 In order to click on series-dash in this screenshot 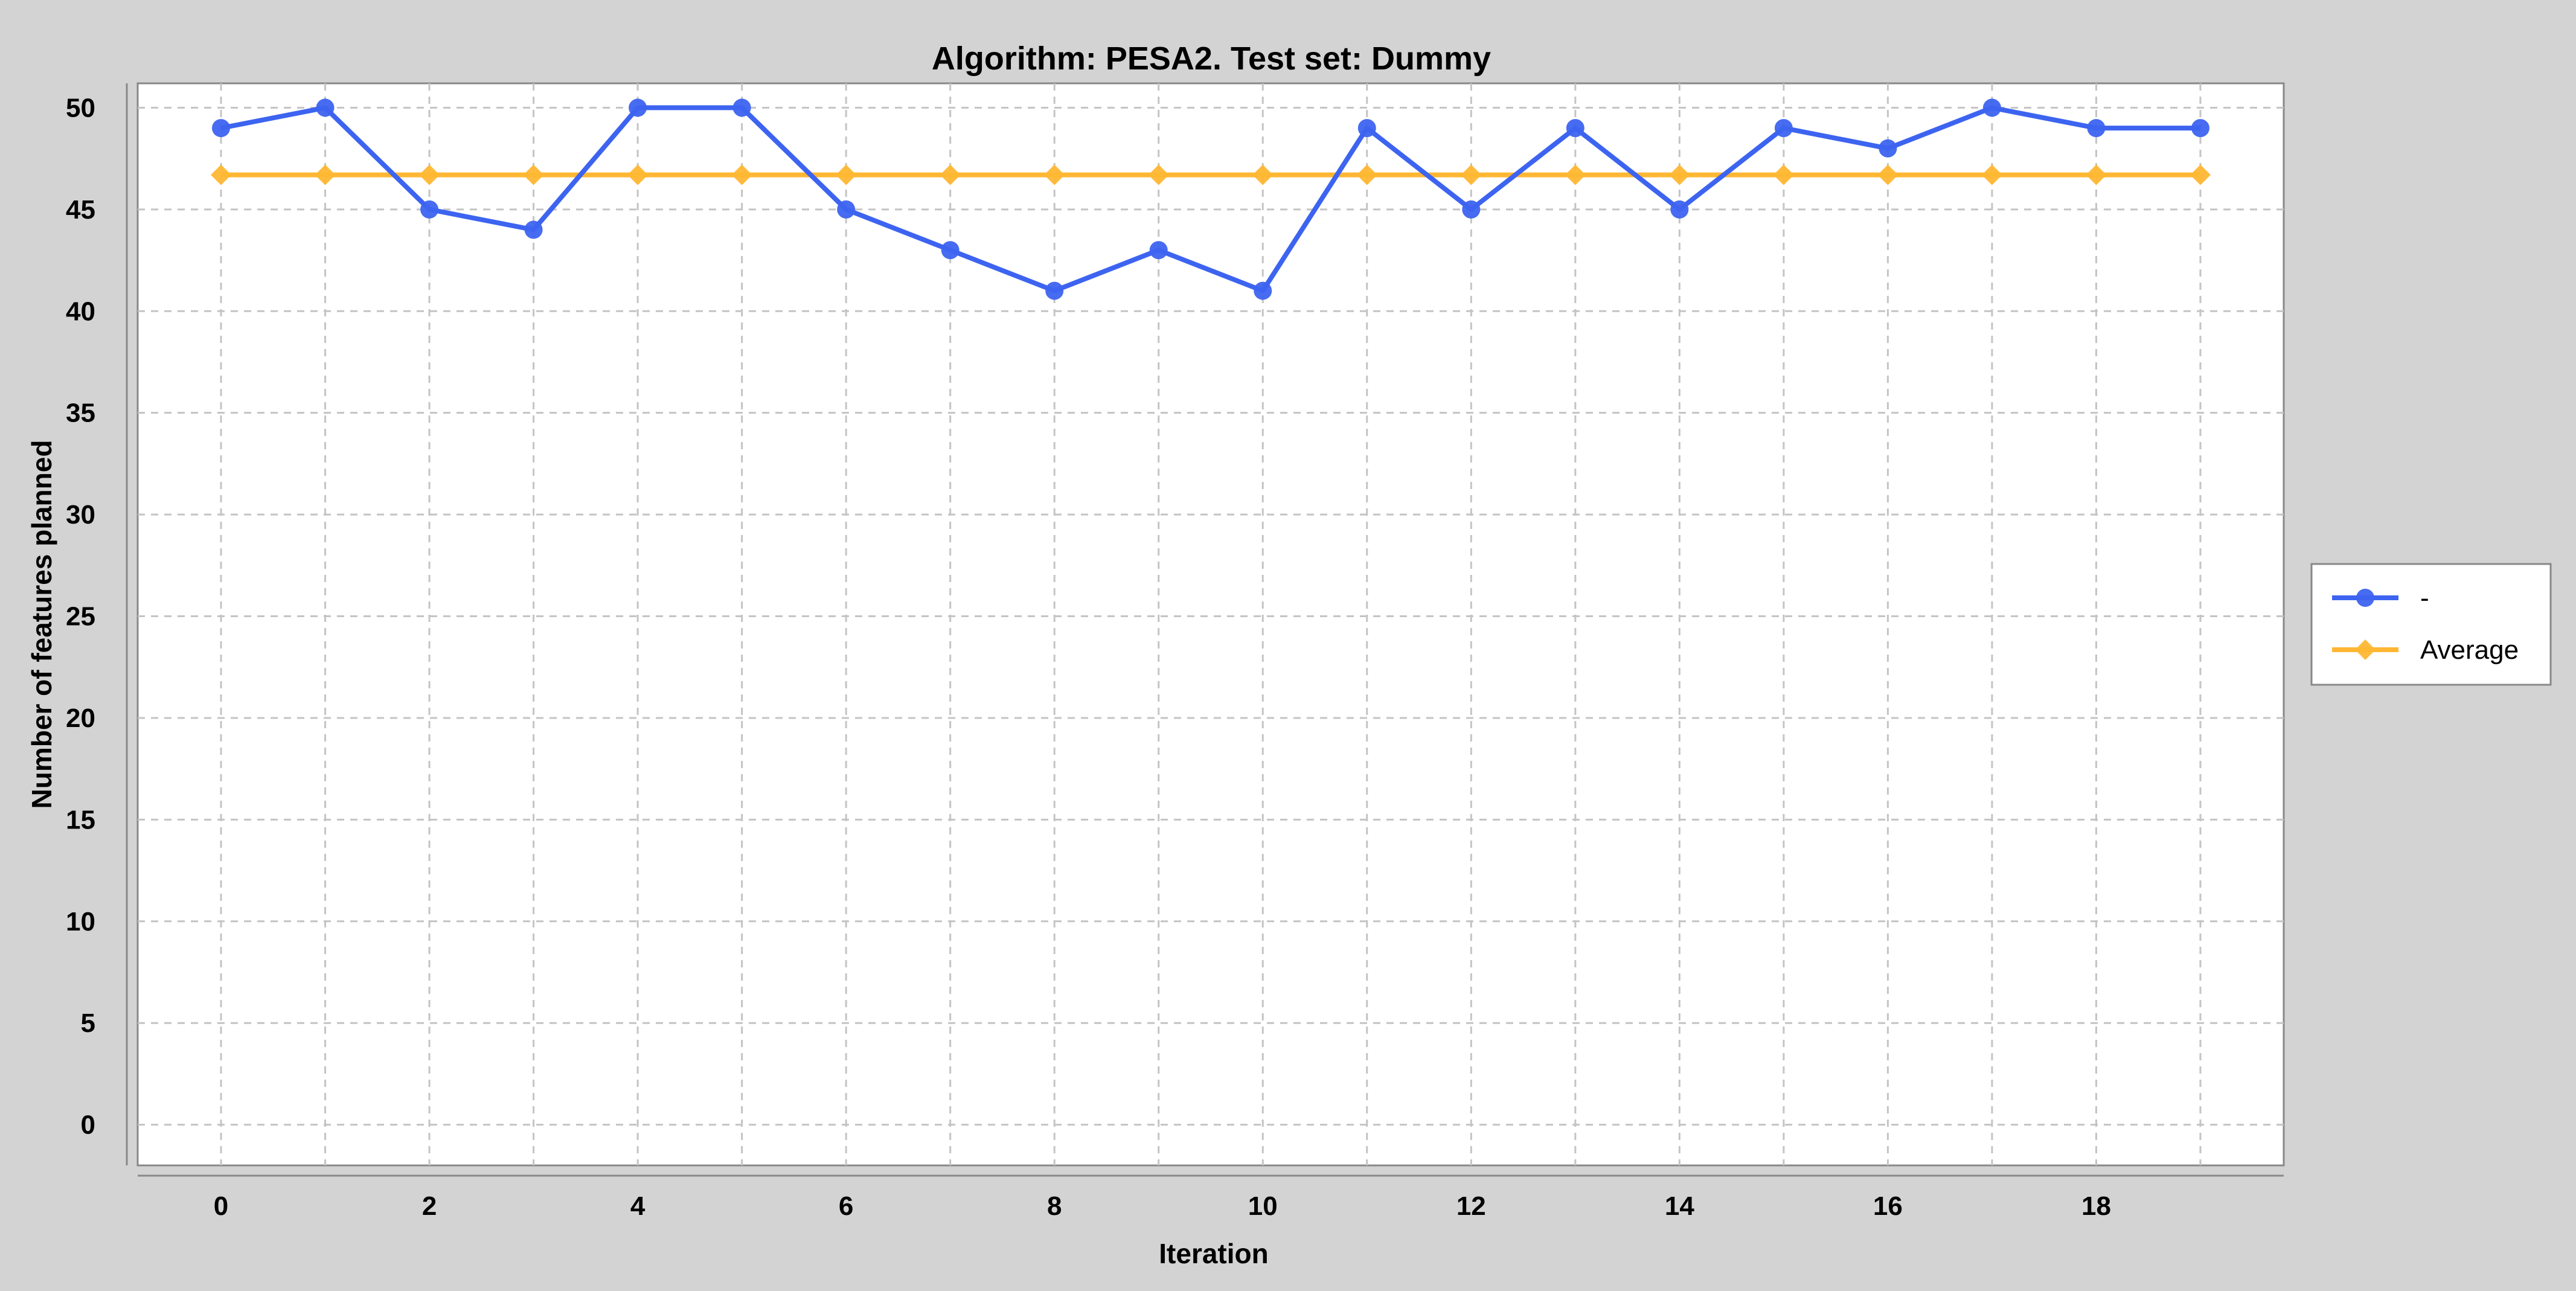, I will do `click(1210, 199)`.